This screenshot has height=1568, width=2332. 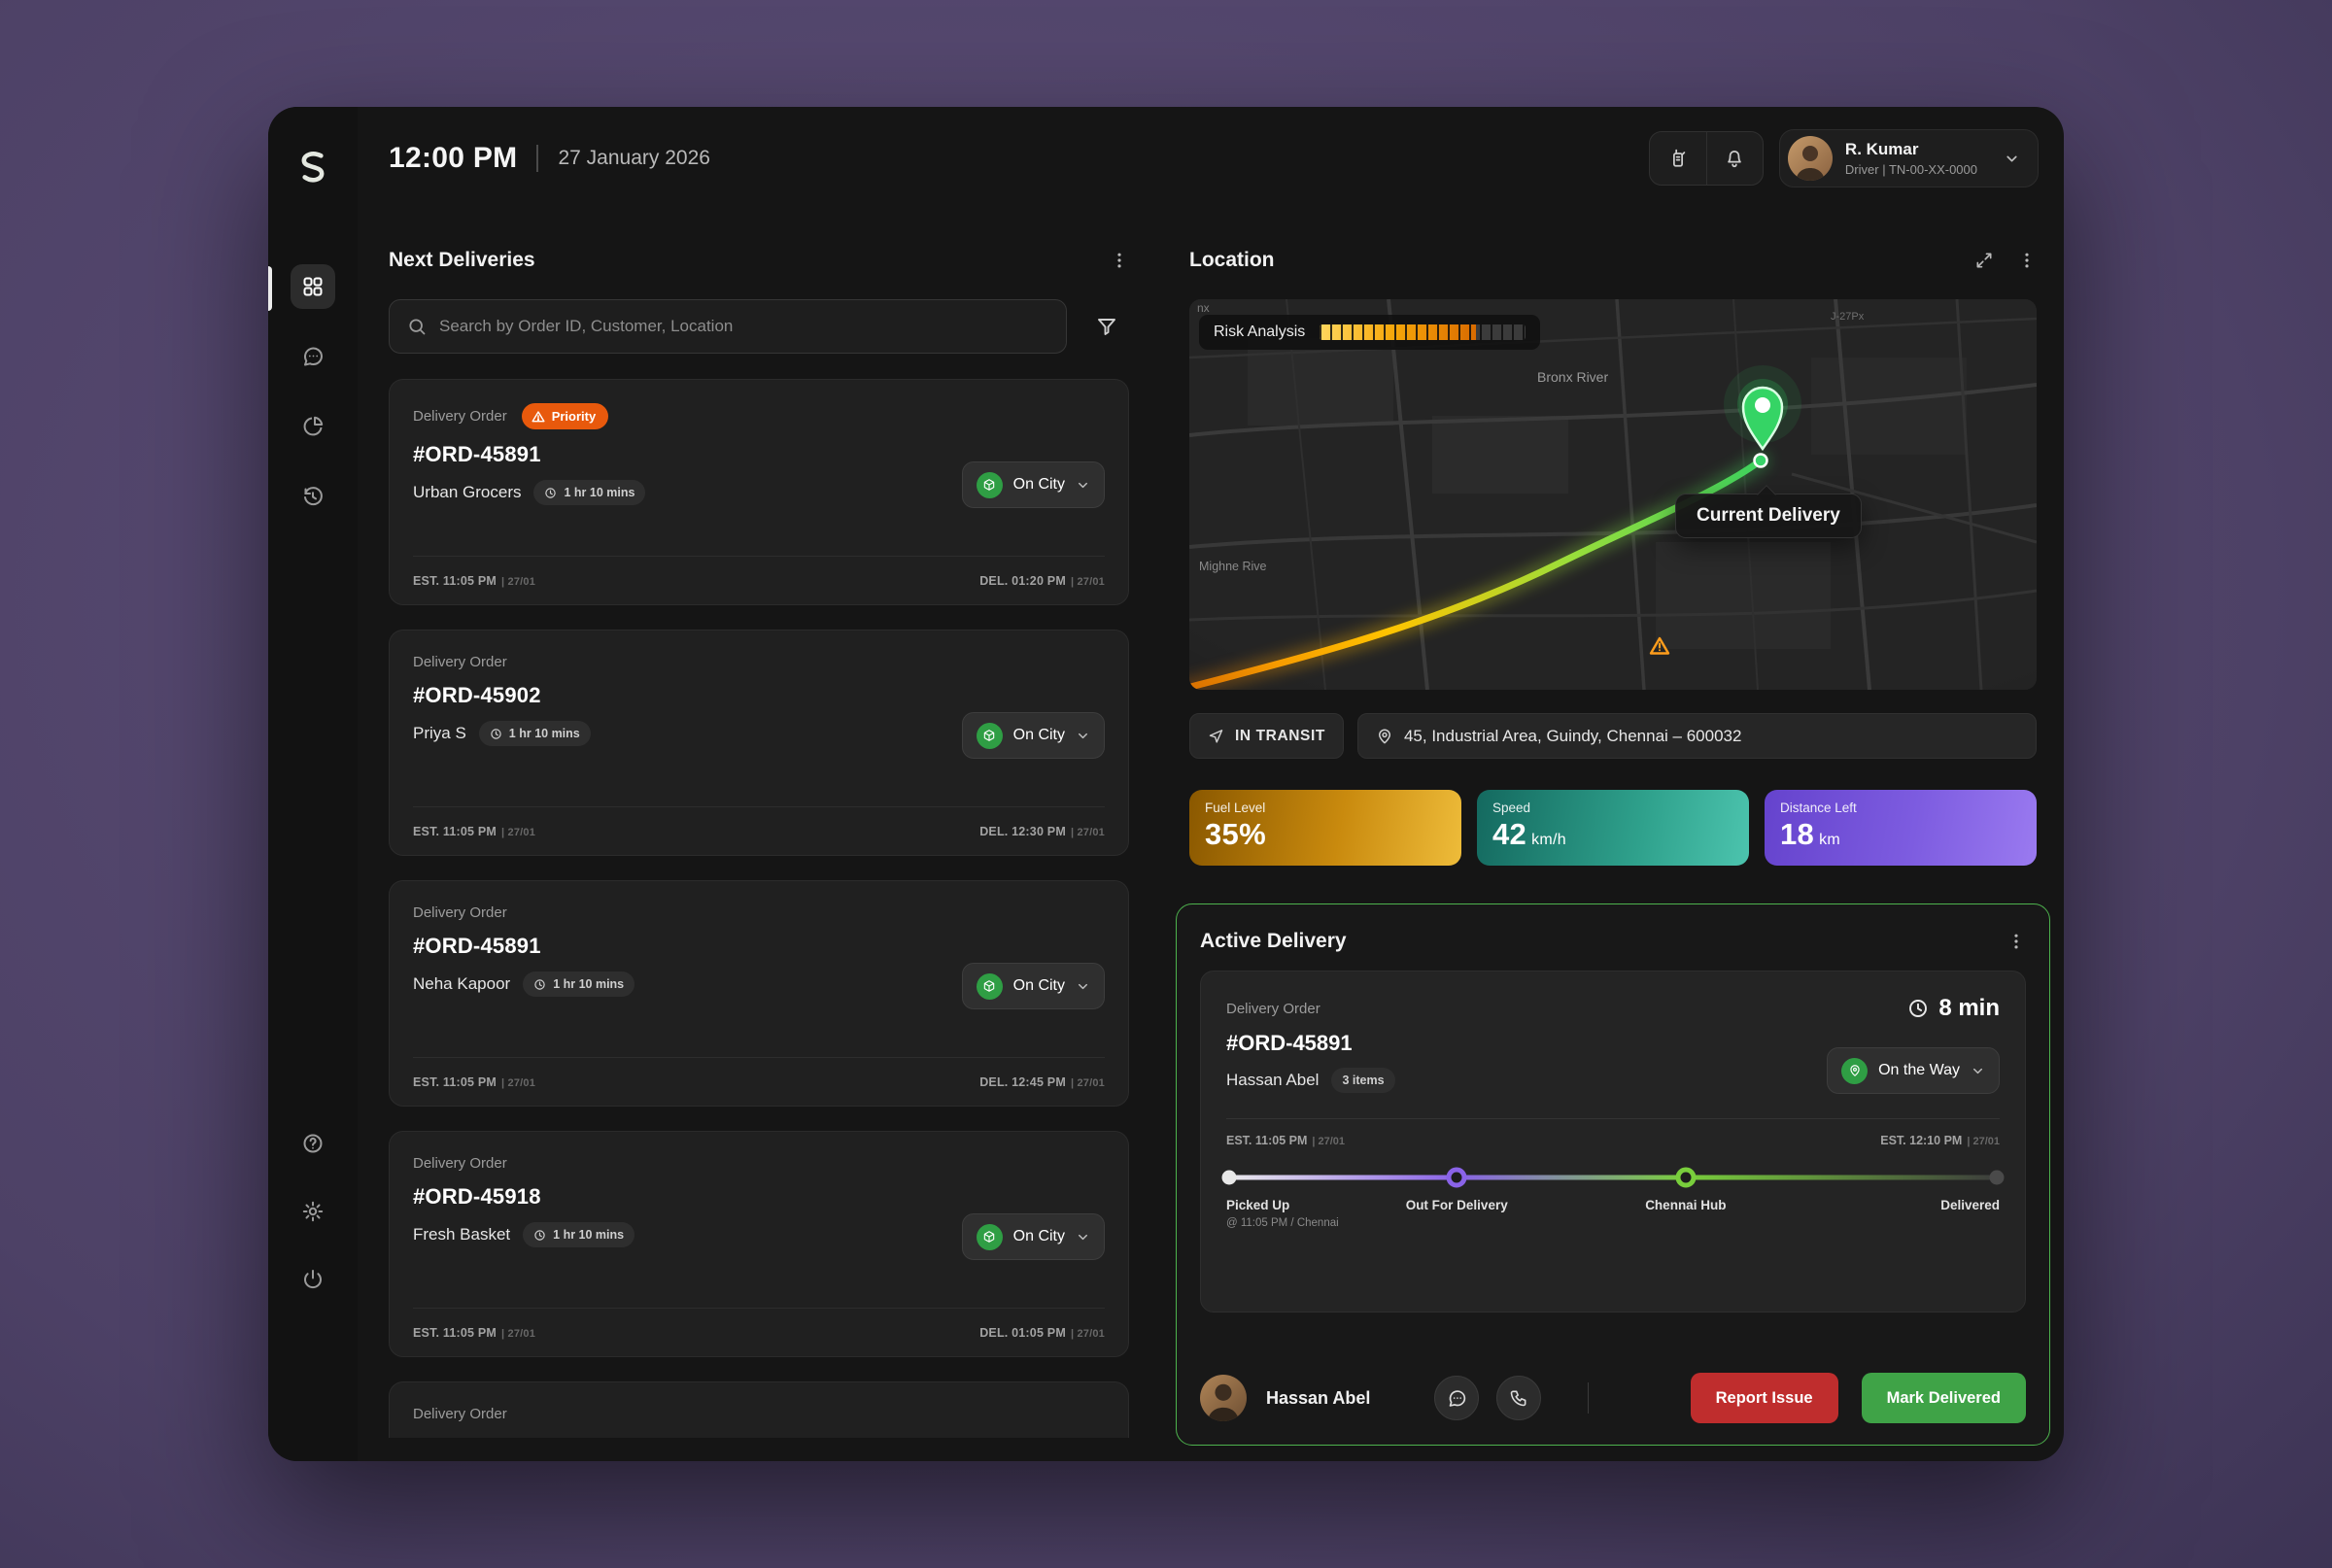 I want to click on expand-map-button, so click(x=1984, y=260).